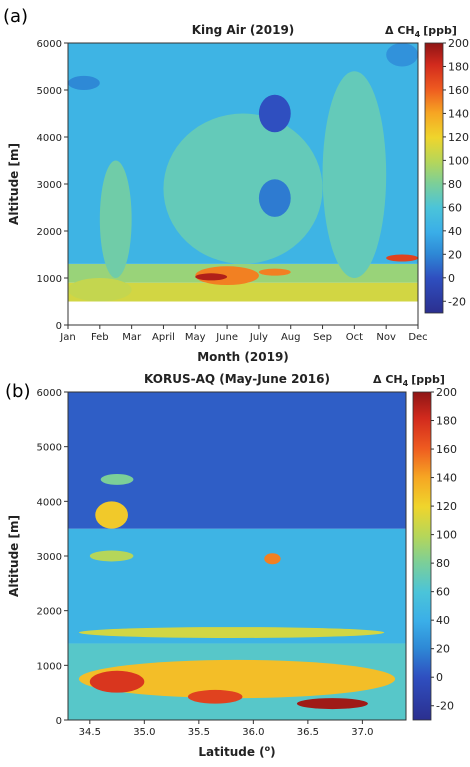 This screenshot has height=767, width=470. What do you see at coordinates (226, 337) in the screenshot?
I see `x-tick-label: June` at bounding box center [226, 337].